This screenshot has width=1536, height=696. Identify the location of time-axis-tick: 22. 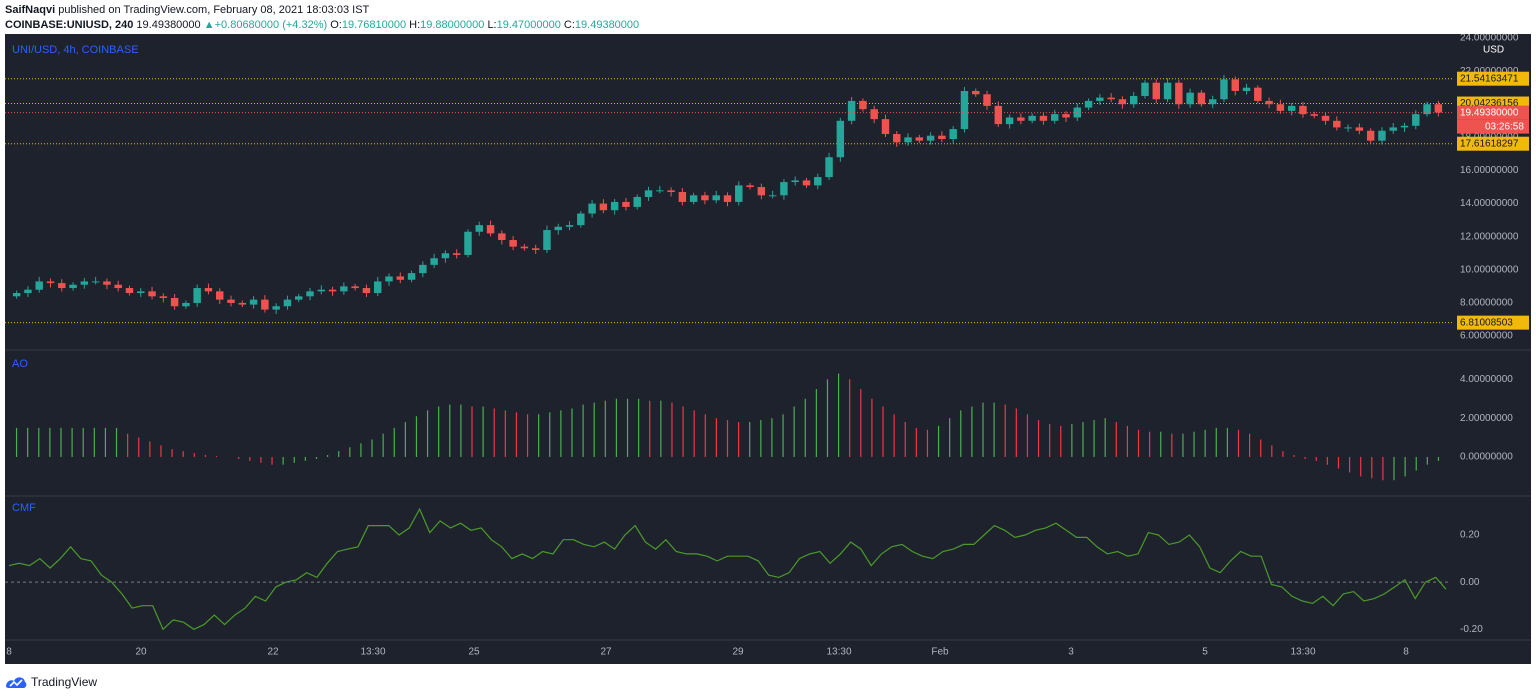
(273, 652).